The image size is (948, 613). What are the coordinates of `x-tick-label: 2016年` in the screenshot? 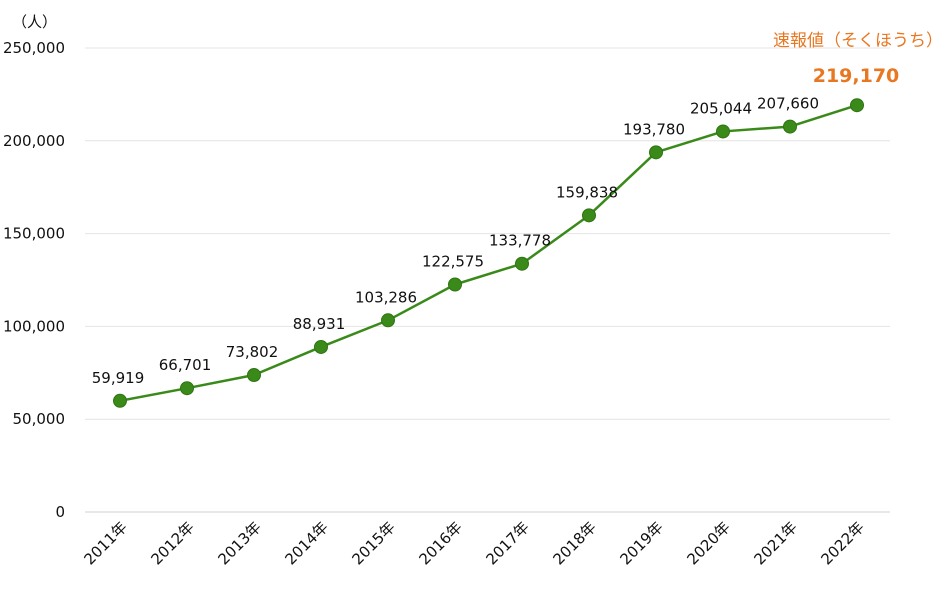 It's located at (440, 543).